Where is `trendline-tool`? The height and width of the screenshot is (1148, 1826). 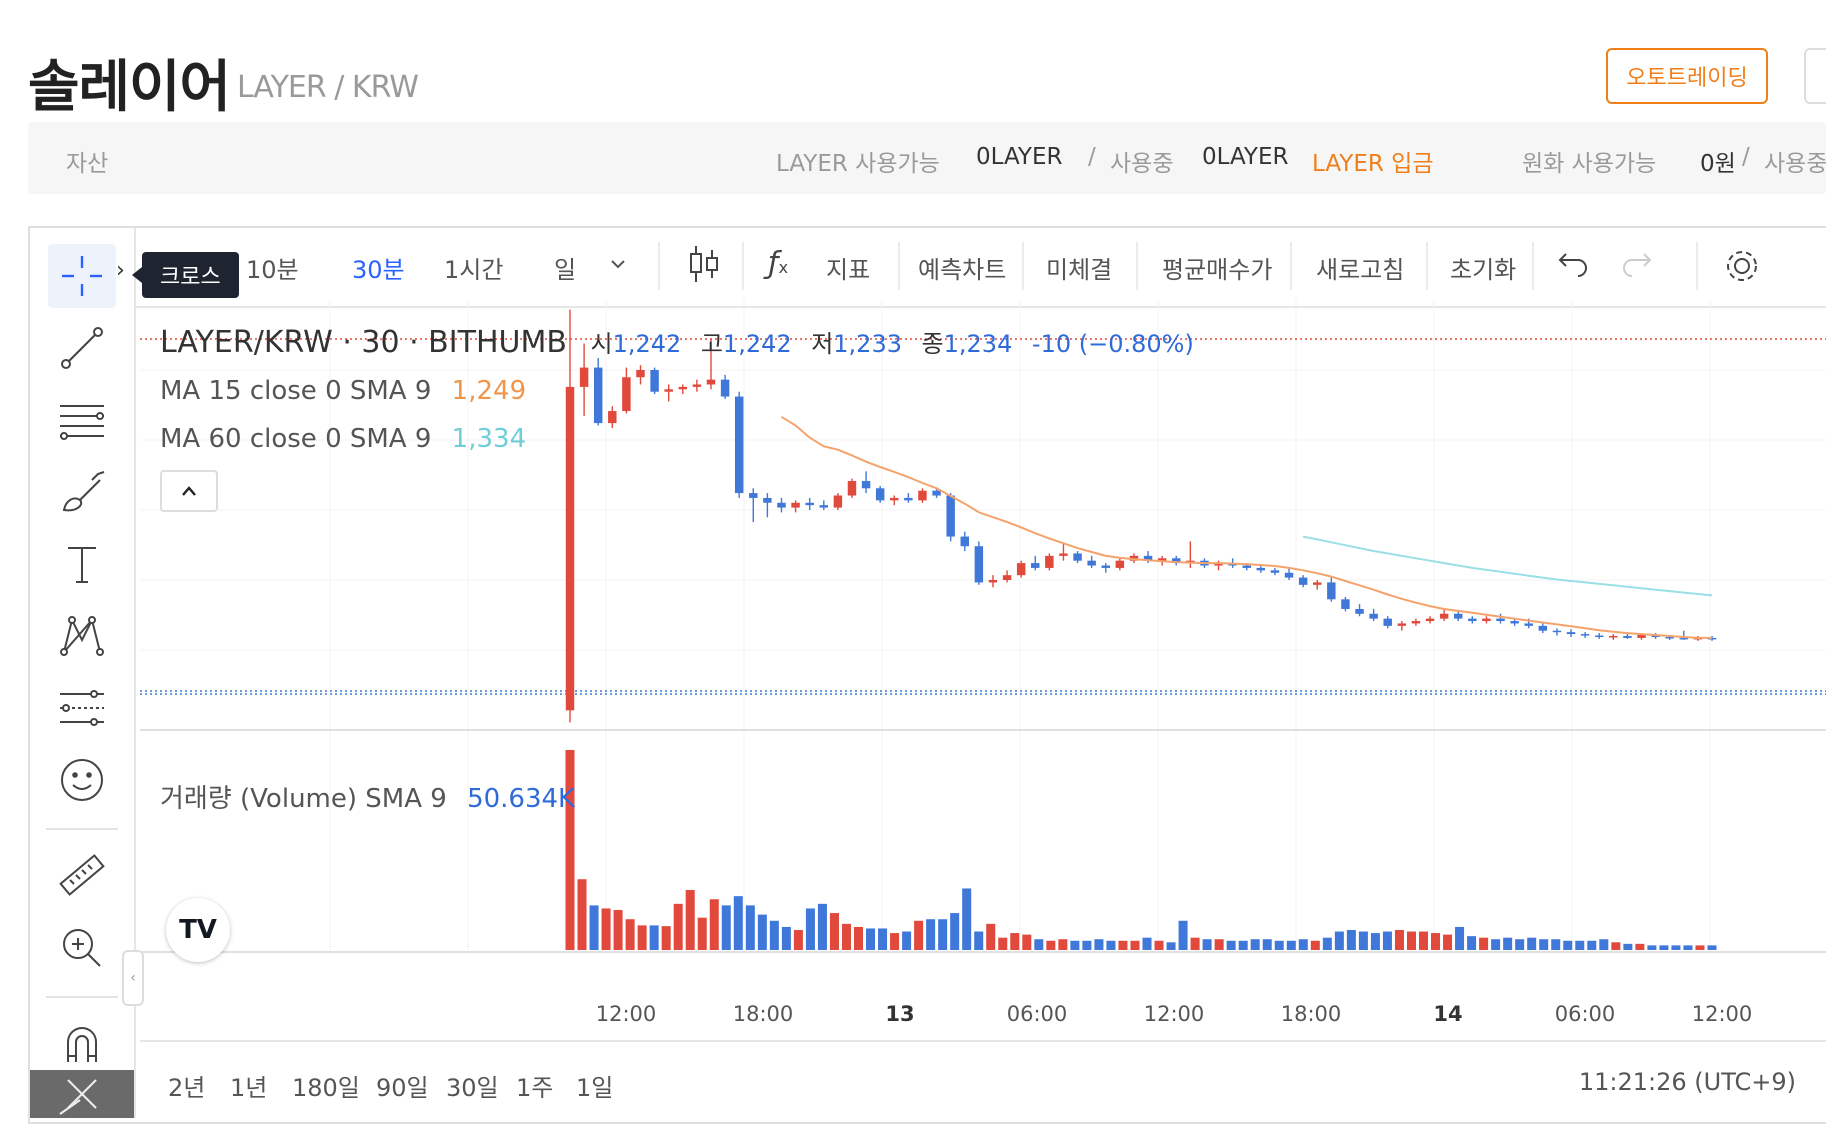
trendline-tool is located at coordinates (82, 348).